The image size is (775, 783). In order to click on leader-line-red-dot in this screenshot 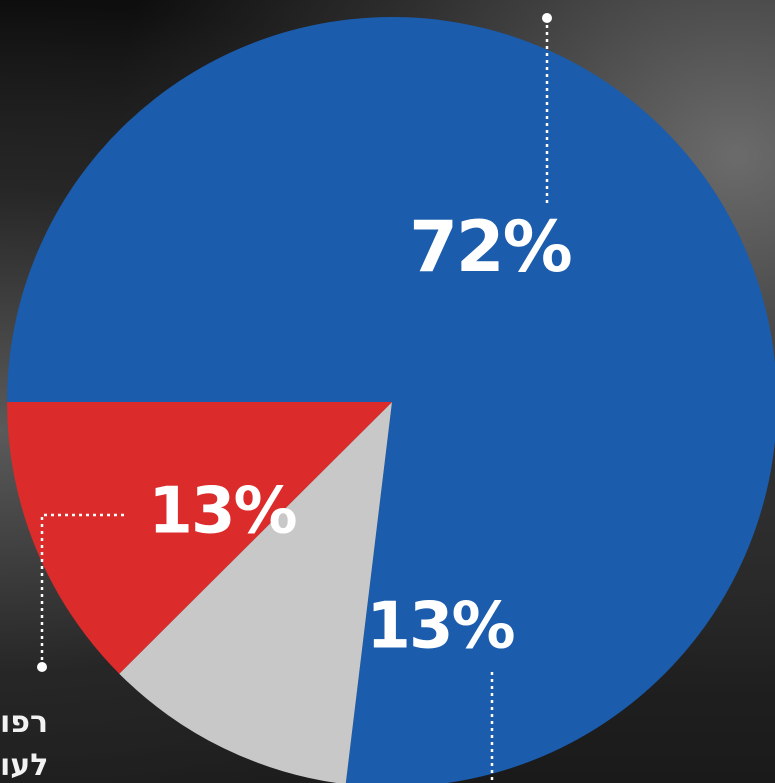, I will do `click(42, 667)`.